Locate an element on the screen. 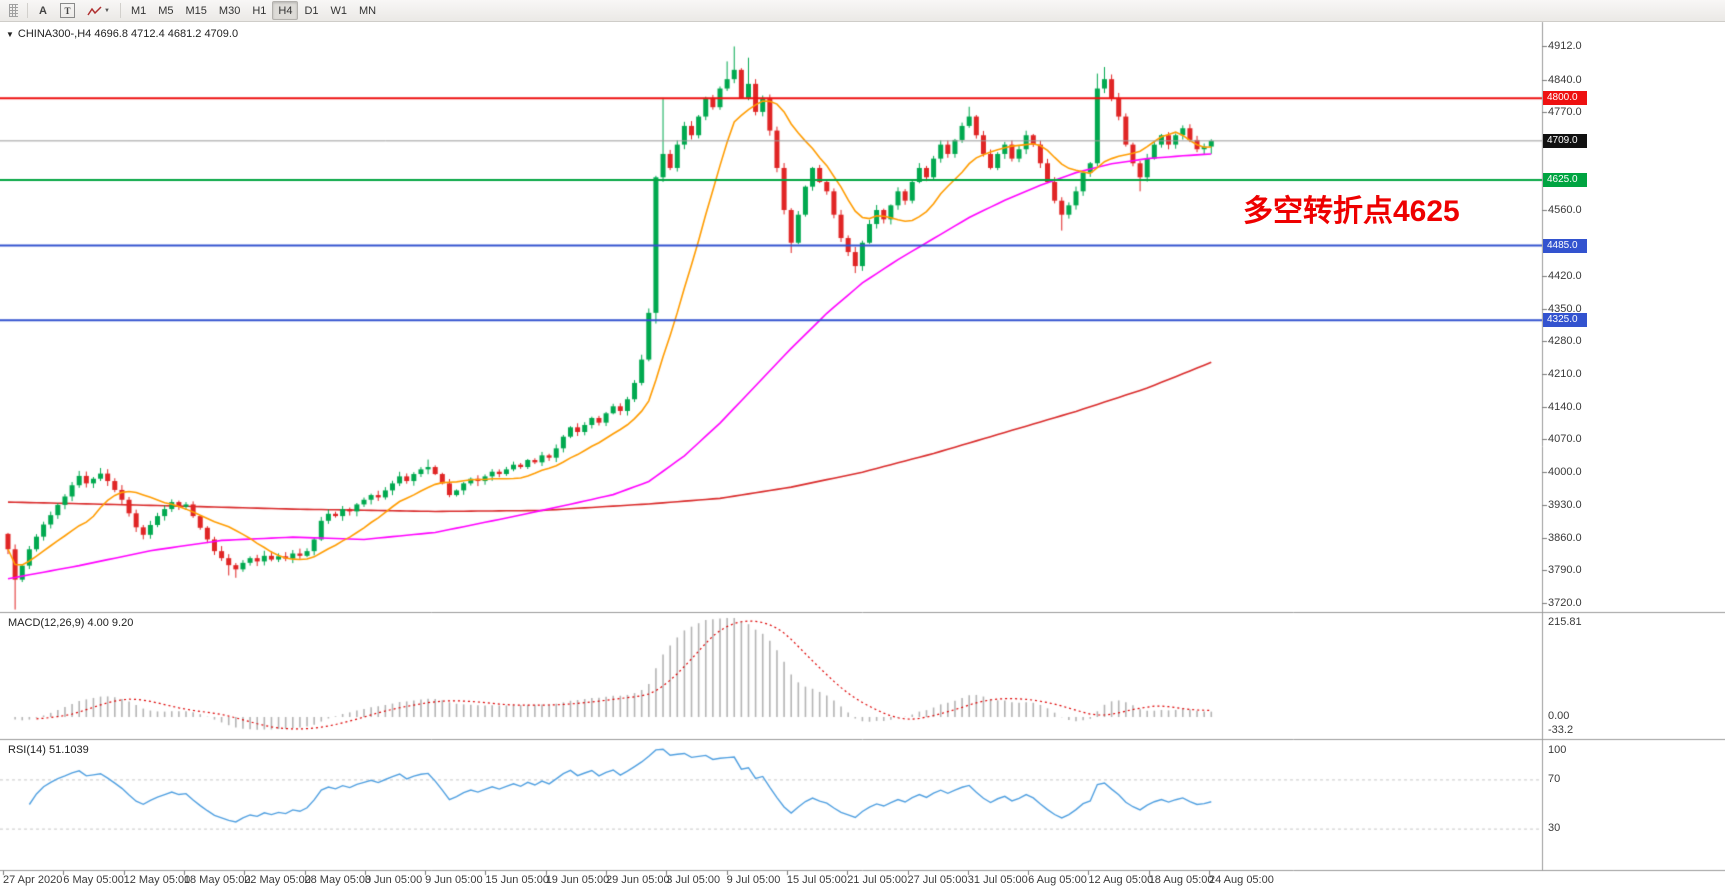  timeframe-m5-button: M5 is located at coordinates (165, 10).